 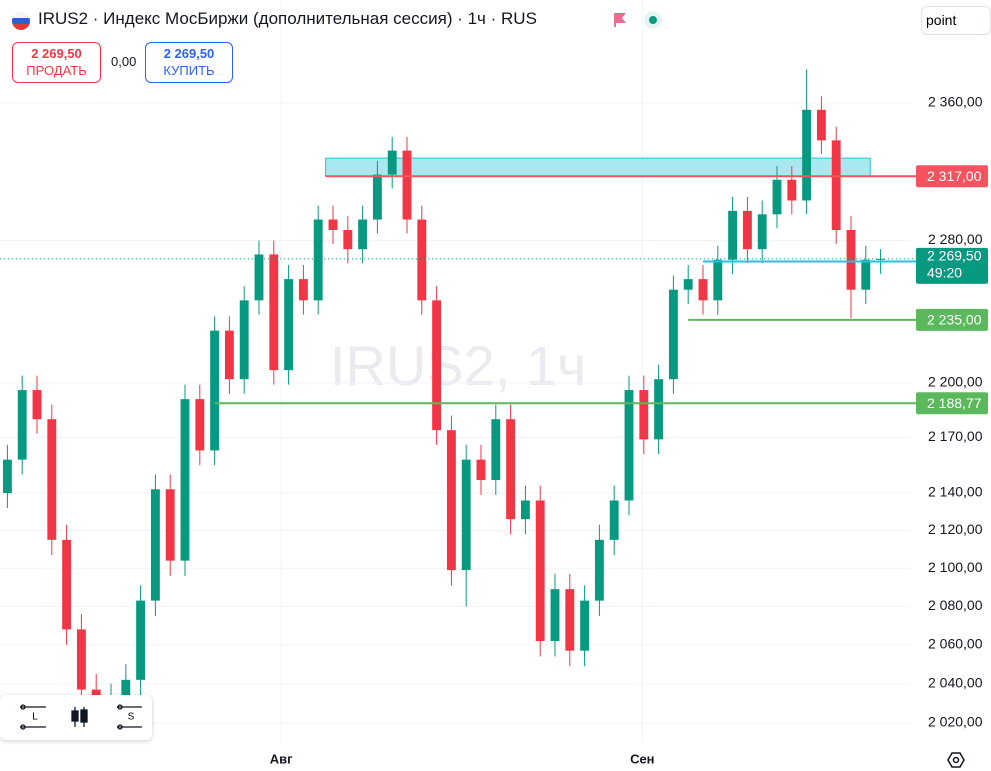 I want to click on last-price-label: 2 269,50, so click(x=954, y=256).